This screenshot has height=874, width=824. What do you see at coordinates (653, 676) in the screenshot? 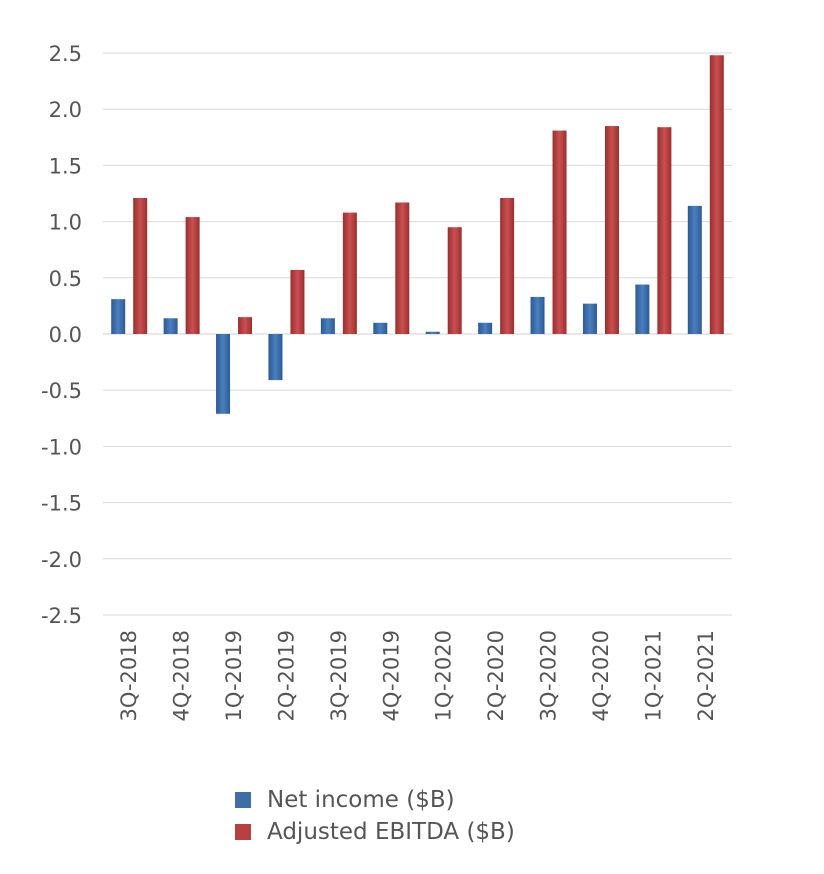
I see `x-tick-label: 1Q-2021` at bounding box center [653, 676].